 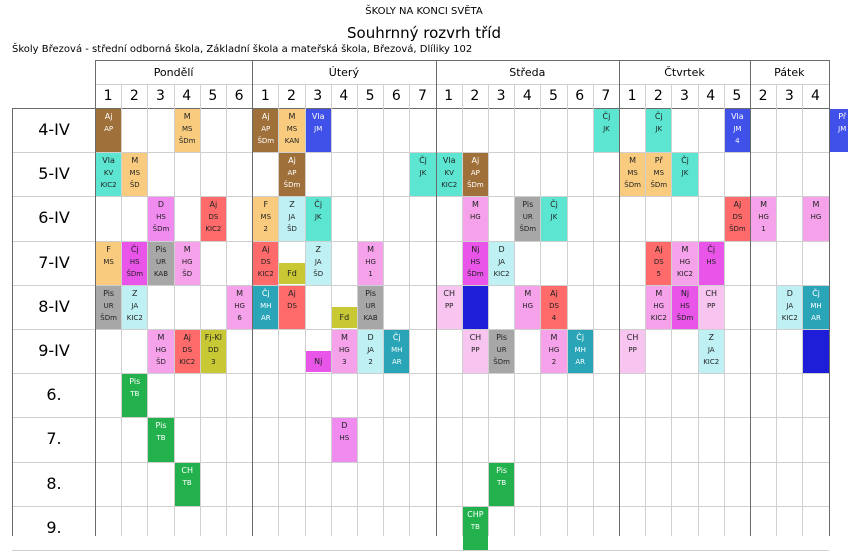 What do you see at coordinates (371, 352) in the screenshot?
I see `lesson-cell: D JA 2` at bounding box center [371, 352].